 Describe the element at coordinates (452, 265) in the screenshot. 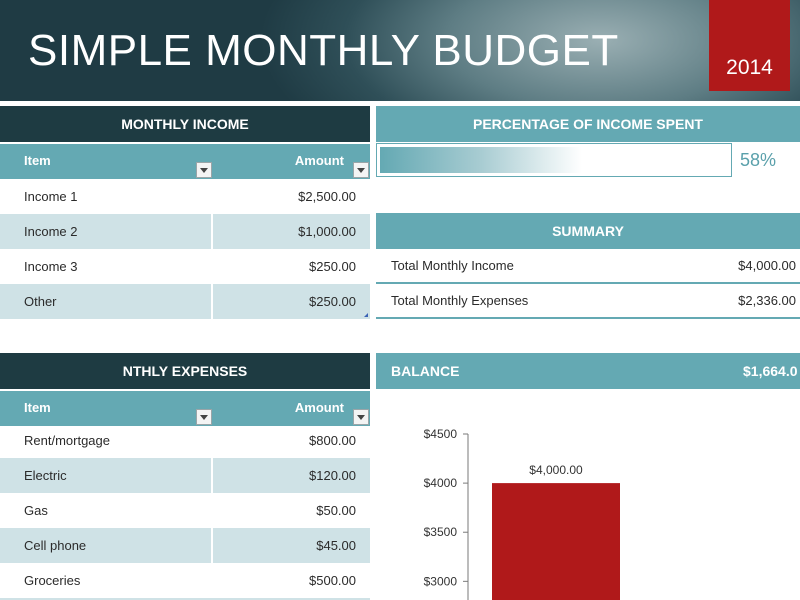

I see `total-income-label: Total Monthly Income` at that location.